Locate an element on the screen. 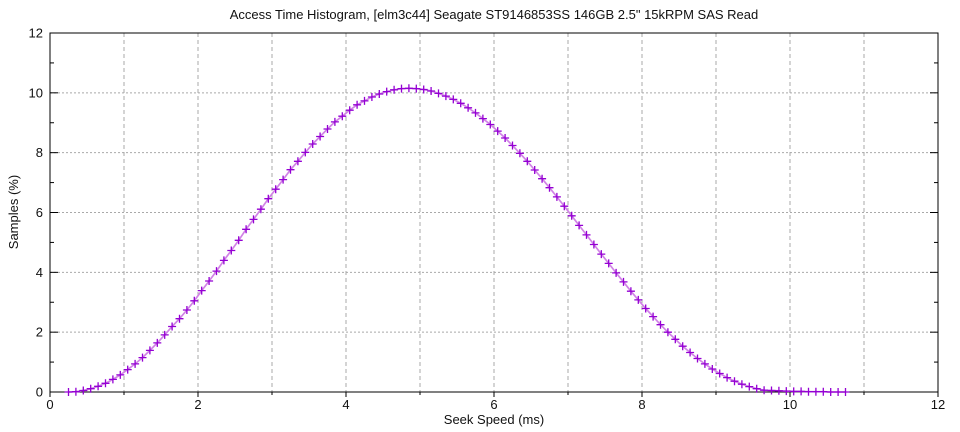  x-tick-label: 8 is located at coordinates (641, 404).